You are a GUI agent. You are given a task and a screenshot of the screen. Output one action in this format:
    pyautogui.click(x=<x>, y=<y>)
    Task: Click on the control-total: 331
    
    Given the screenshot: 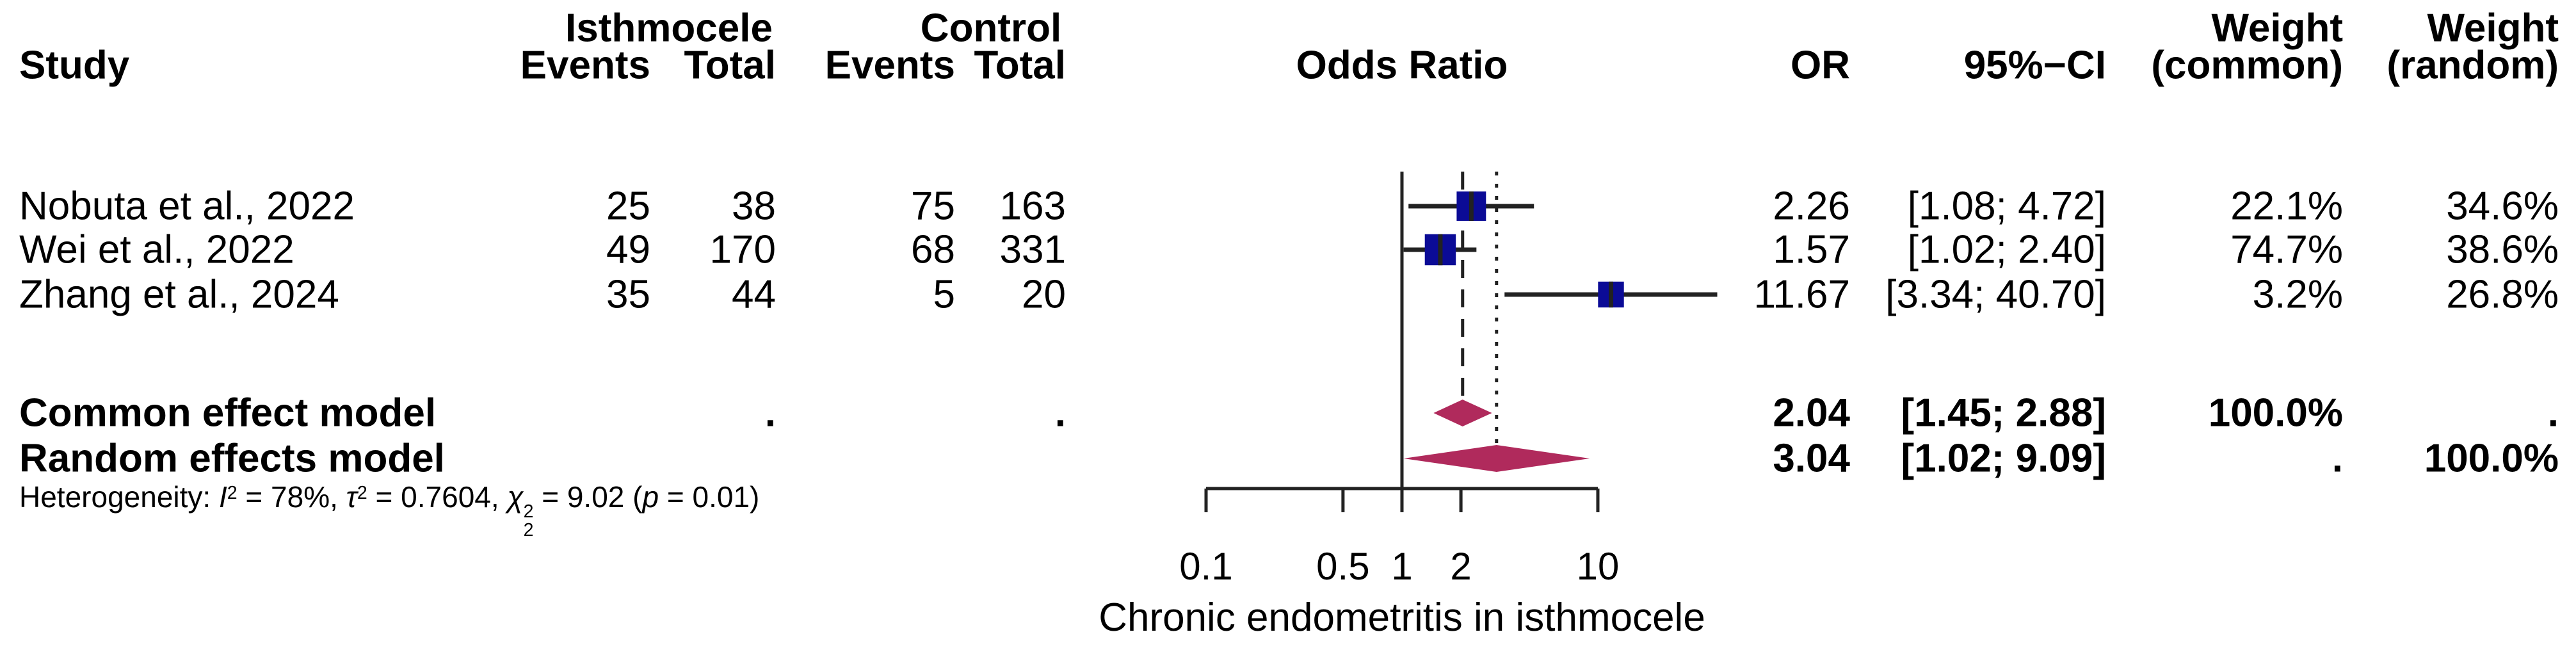 What is the action you would take?
    pyautogui.click(x=1032, y=250)
    